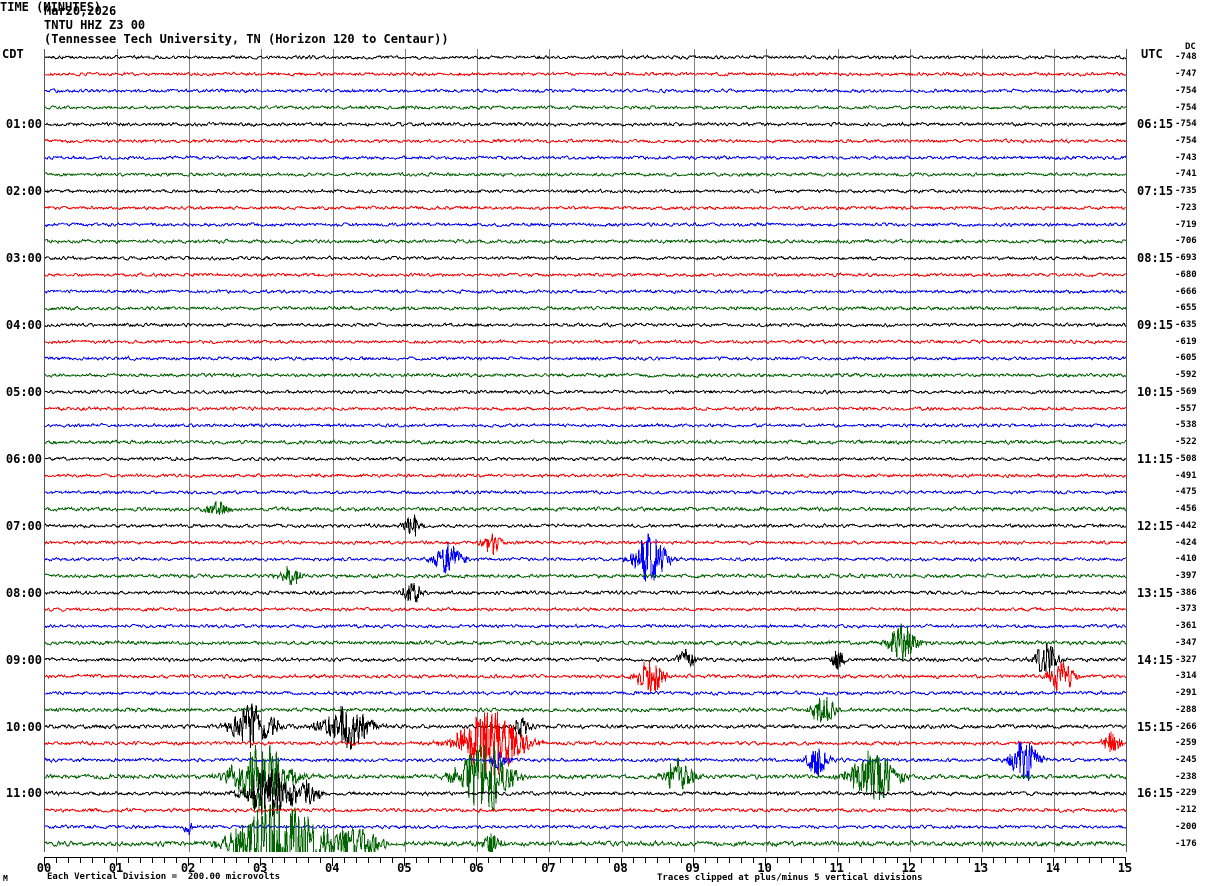 This screenshot has width=1210, height=886. I want to click on right-time-label: 11:15, so click(1155, 458).